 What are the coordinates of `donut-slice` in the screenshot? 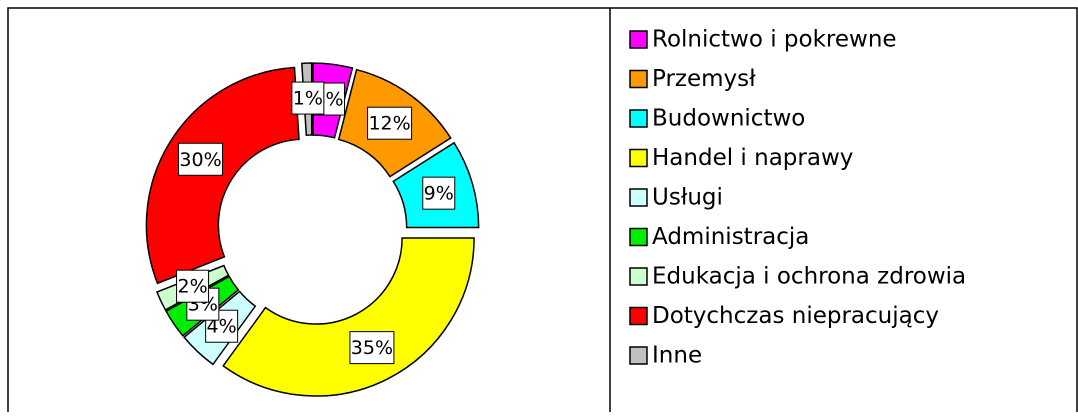 It's located at (348, 317).